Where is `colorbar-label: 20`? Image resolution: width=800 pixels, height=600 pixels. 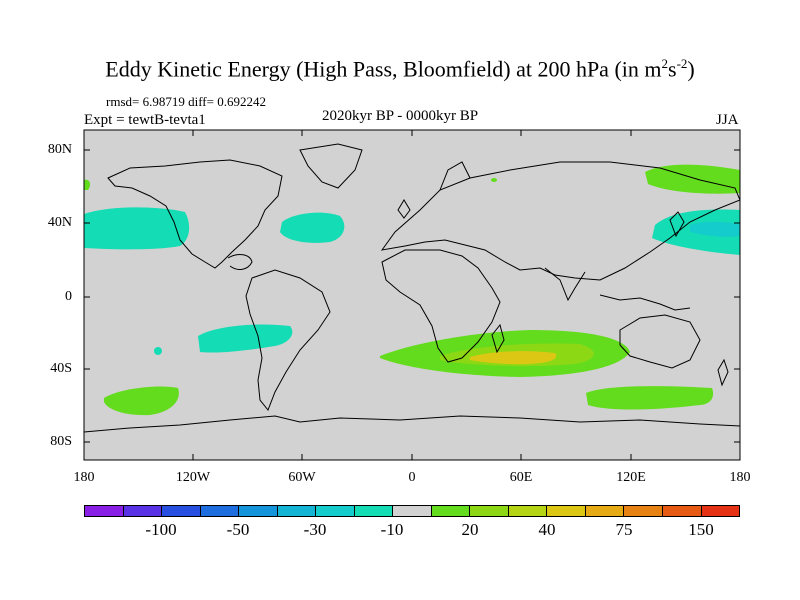
colorbar-label: 20 is located at coordinates (470, 529).